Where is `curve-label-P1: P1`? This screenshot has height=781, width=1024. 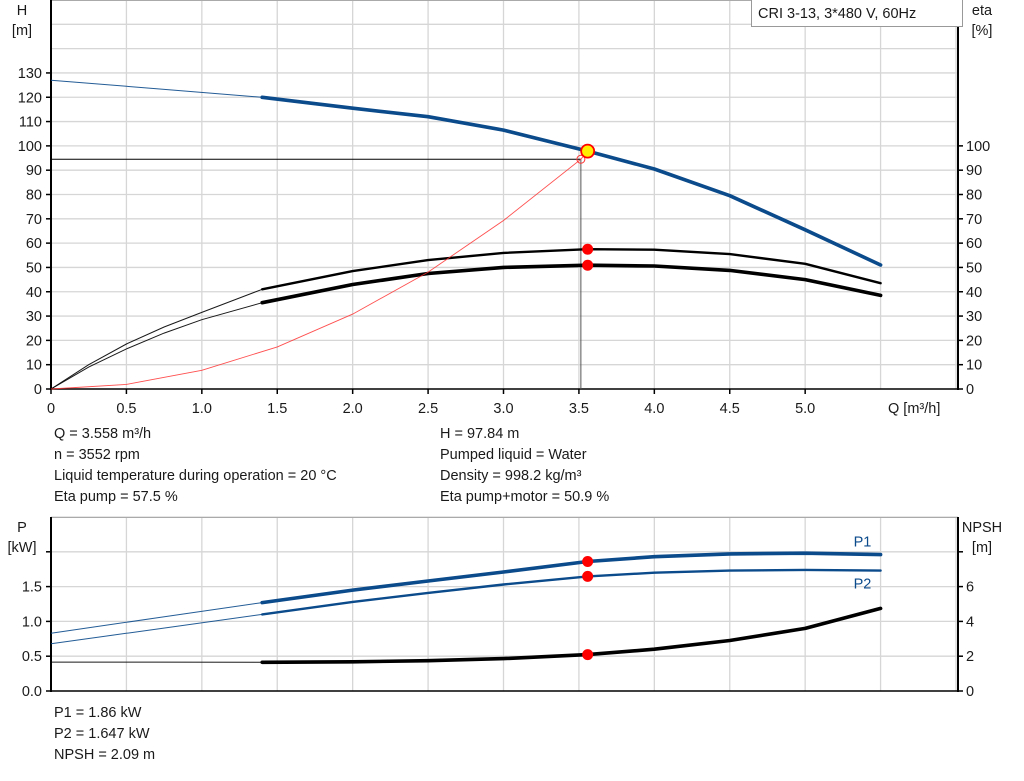
curve-label-P1: P1 is located at coordinates (863, 543).